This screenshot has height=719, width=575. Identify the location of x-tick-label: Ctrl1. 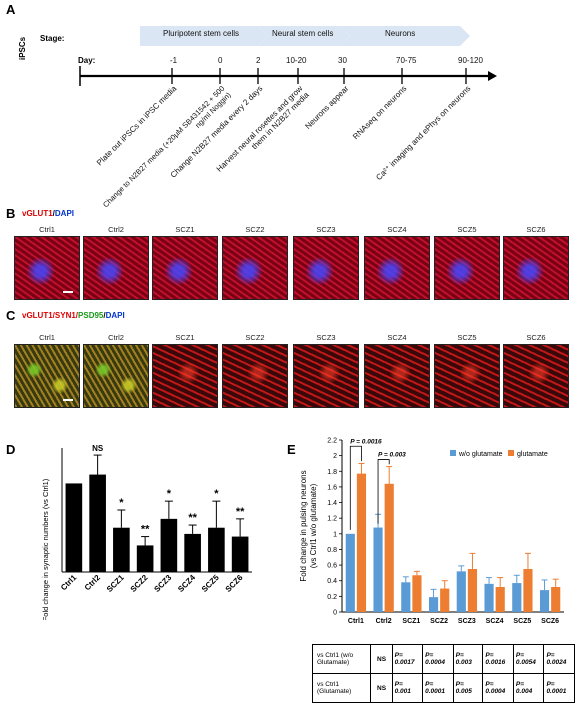
(356, 621).